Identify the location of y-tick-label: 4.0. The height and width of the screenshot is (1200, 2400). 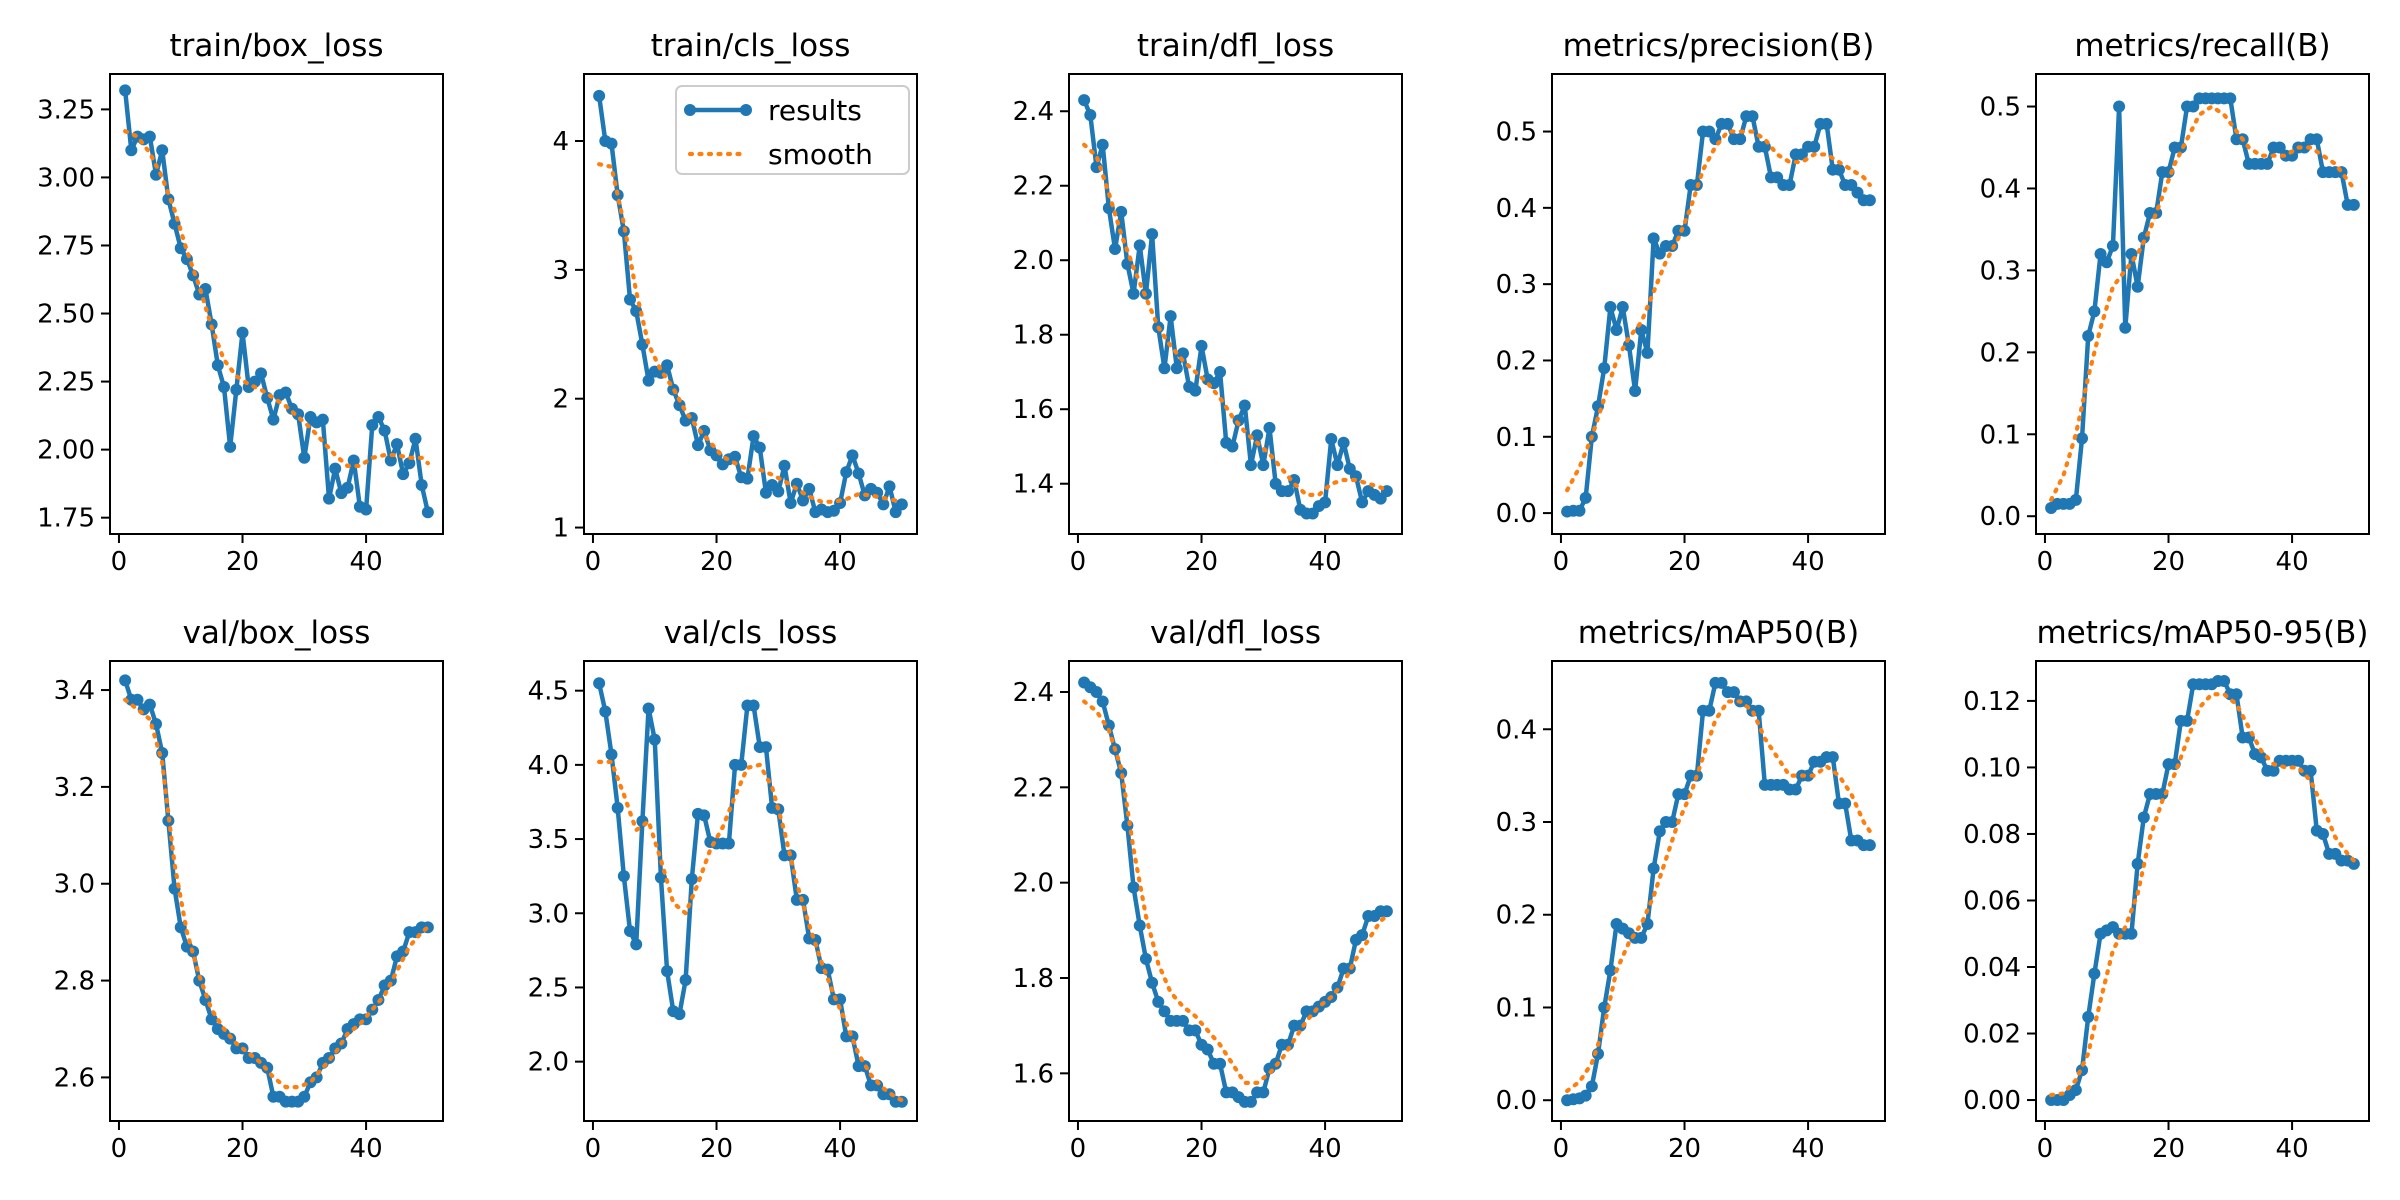
(548, 766).